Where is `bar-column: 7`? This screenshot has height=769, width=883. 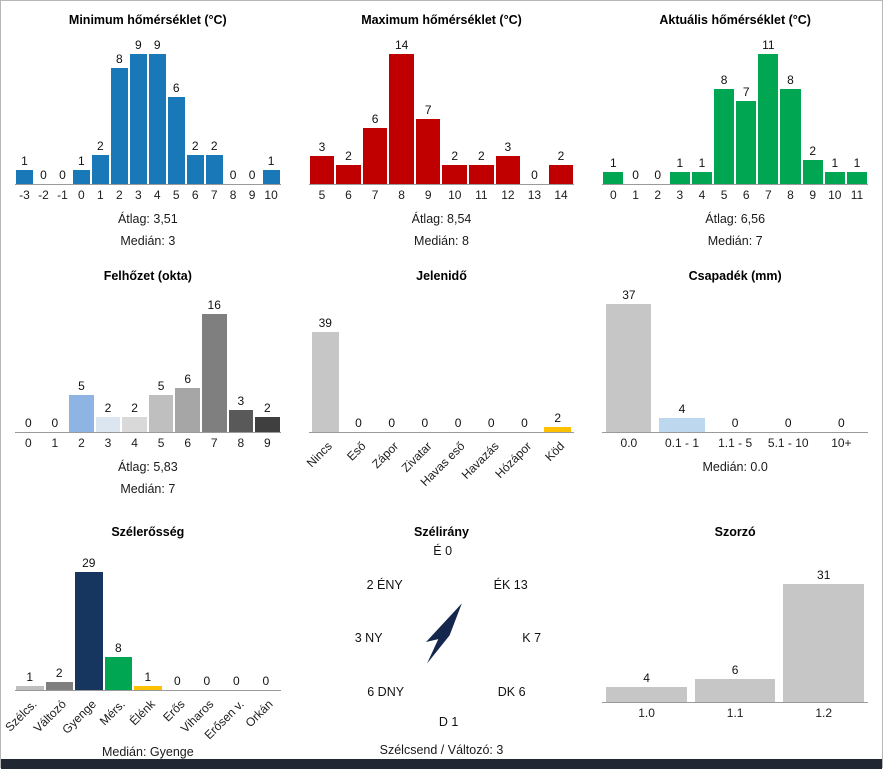 bar-column: 7 is located at coordinates (746, 109).